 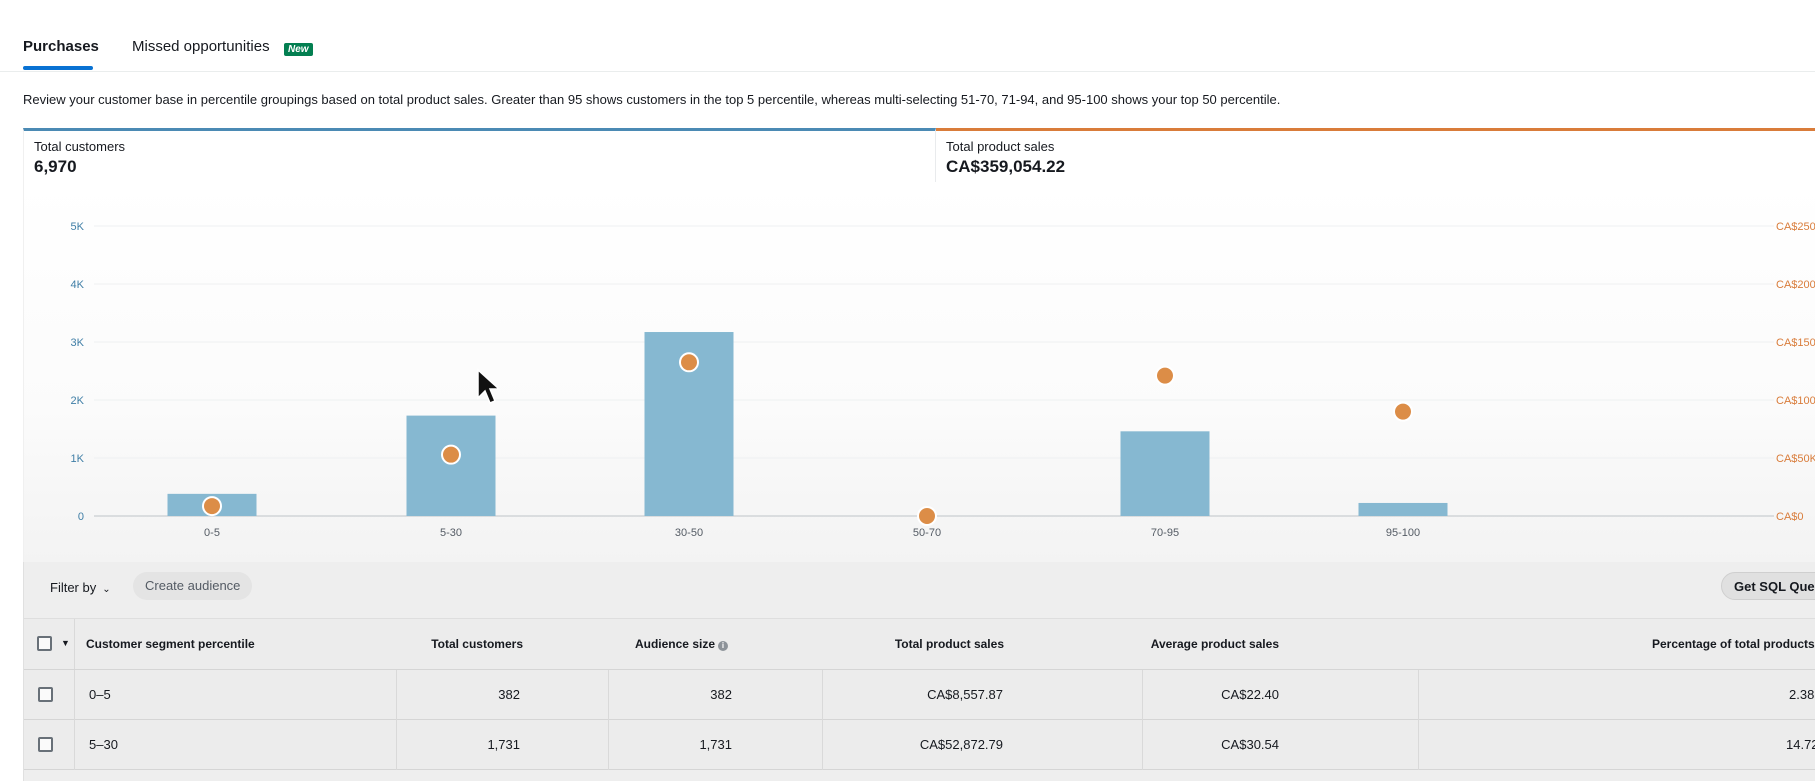 I want to click on filter-by-dropdown: Filter by ⌄, so click(x=80, y=587).